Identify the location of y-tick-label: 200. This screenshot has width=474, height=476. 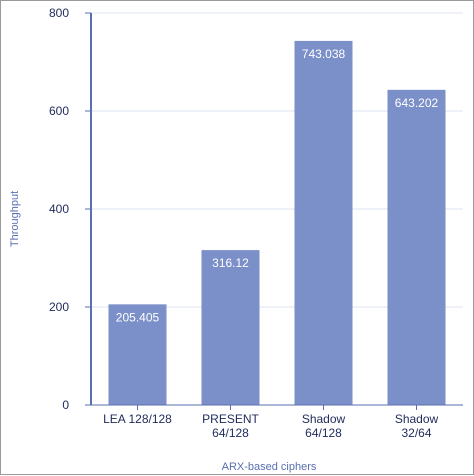
(59, 307).